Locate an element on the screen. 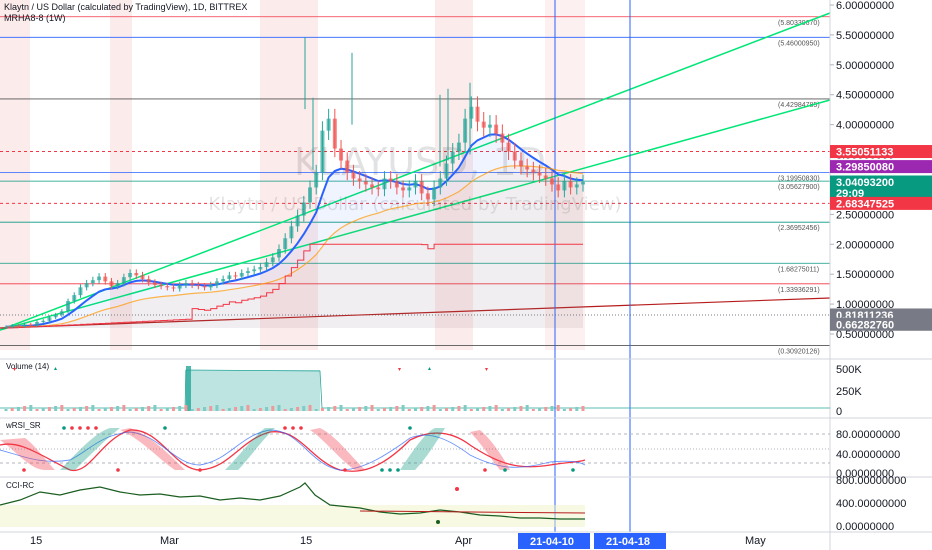 The height and width of the screenshot is (550, 932). wrsi-tick-80: 80.00000000 is located at coordinates (868, 435).